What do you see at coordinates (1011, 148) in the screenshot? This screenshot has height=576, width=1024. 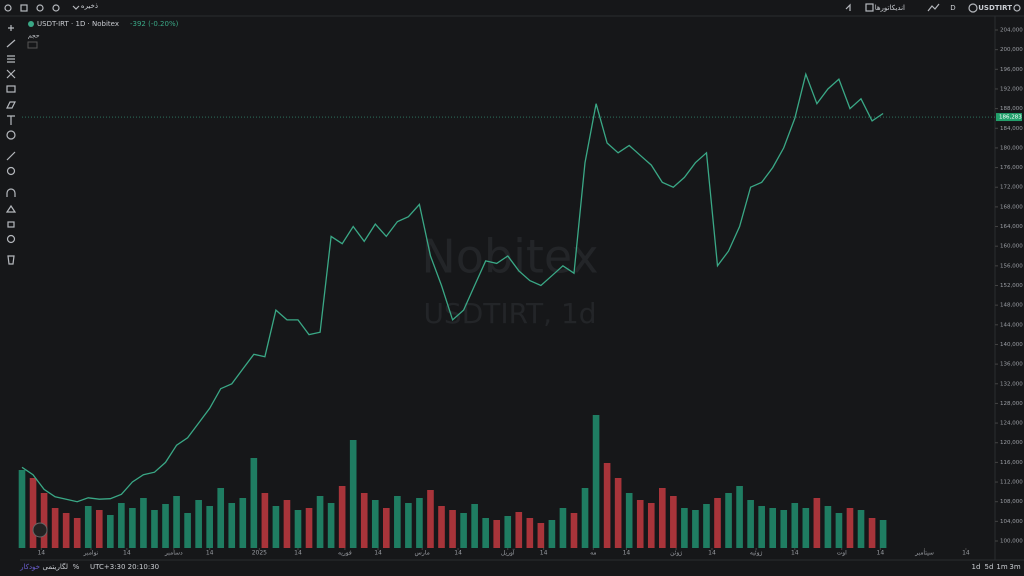 I see `y-tick-label: 180,000` at bounding box center [1011, 148].